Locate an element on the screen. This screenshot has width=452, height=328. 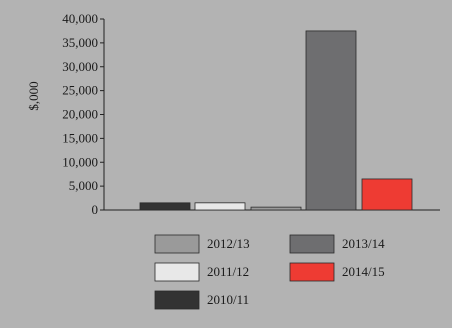
y-tick-label: 40,000 is located at coordinates (80, 18).